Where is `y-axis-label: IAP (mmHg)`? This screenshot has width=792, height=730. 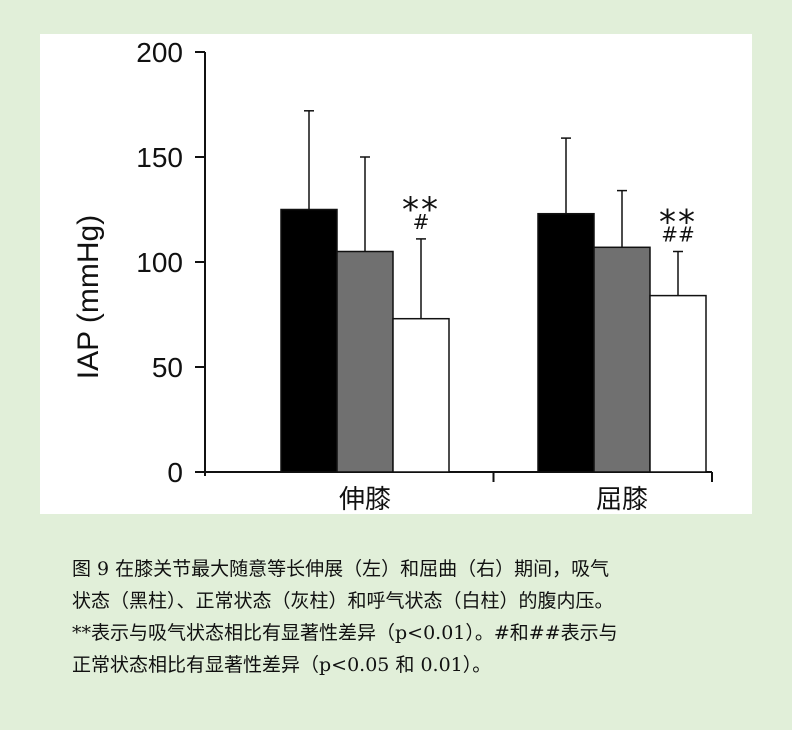
y-axis-label: IAP (mmHg) is located at coordinates (88, 297).